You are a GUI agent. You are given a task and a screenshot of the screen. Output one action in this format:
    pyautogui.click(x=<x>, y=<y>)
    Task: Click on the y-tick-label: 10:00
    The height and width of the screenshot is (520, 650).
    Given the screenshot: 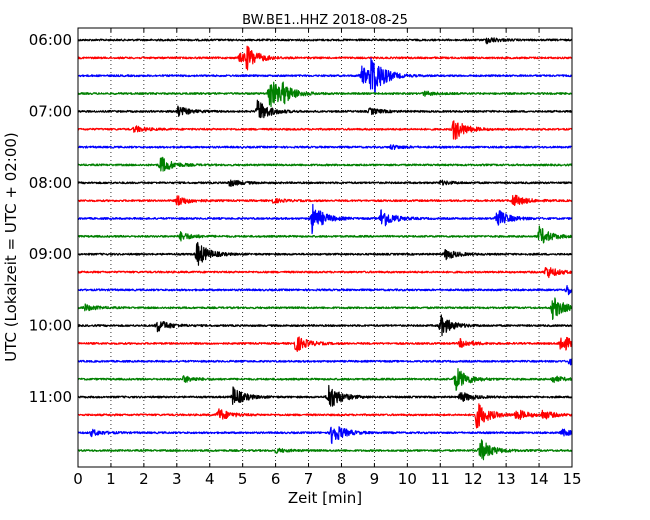 What is the action you would take?
    pyautogui.click(x=50, y=326)
    